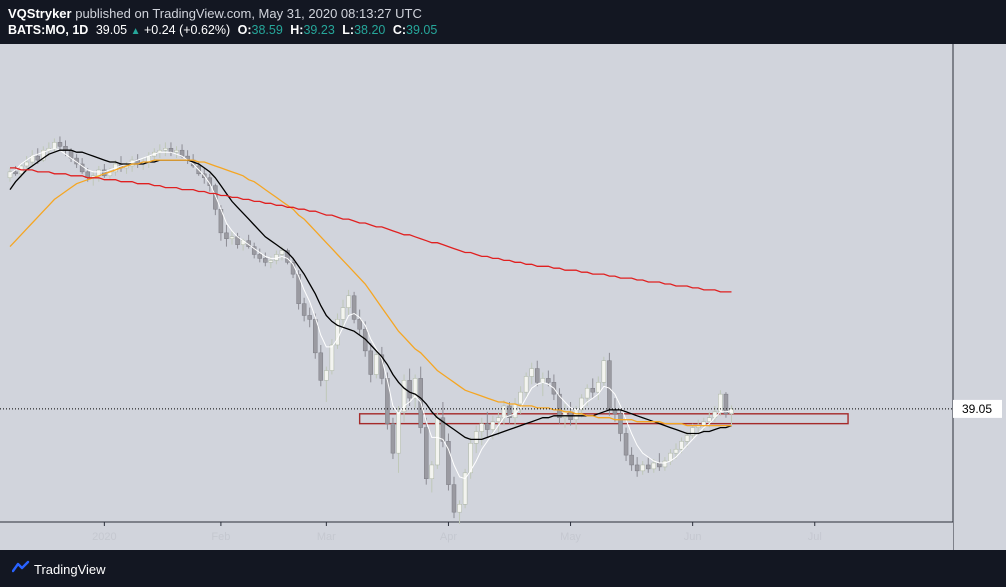 This screenshot has width=1006, height=587. What do you see at coordinates (693, 537) in the screenshot?
I see `x-tick-label: Jun` at bounding box center [693, 537].